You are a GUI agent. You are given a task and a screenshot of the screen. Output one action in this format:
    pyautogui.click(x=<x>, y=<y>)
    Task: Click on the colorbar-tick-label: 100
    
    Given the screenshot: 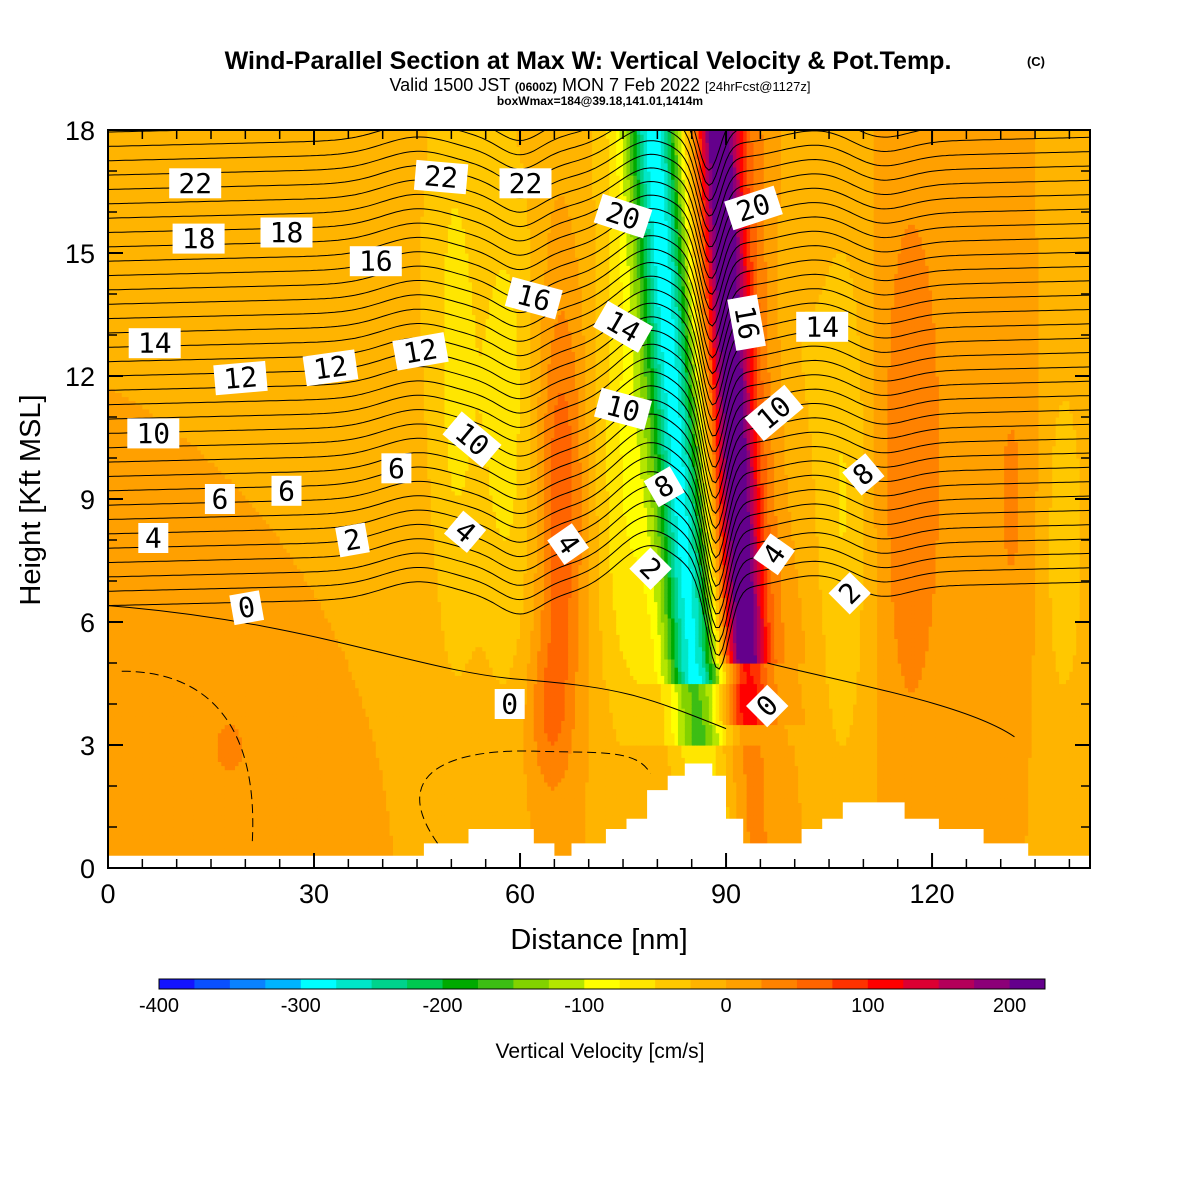 What is the action you would take?
    pyautogui.click(x=867, y=1006)
    